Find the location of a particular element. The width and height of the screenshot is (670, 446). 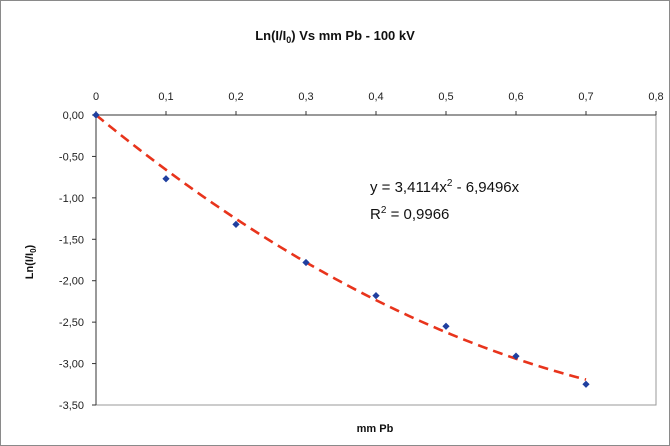

y-tick-label: -3,00 is located at coordinates (71, 365).